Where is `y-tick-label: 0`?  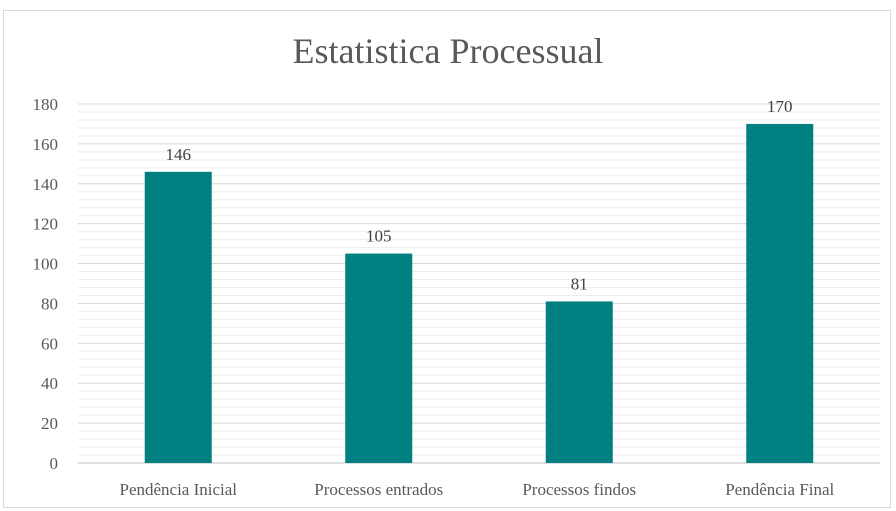 y-tick-label: 0 is located at coordinates (54, 463).